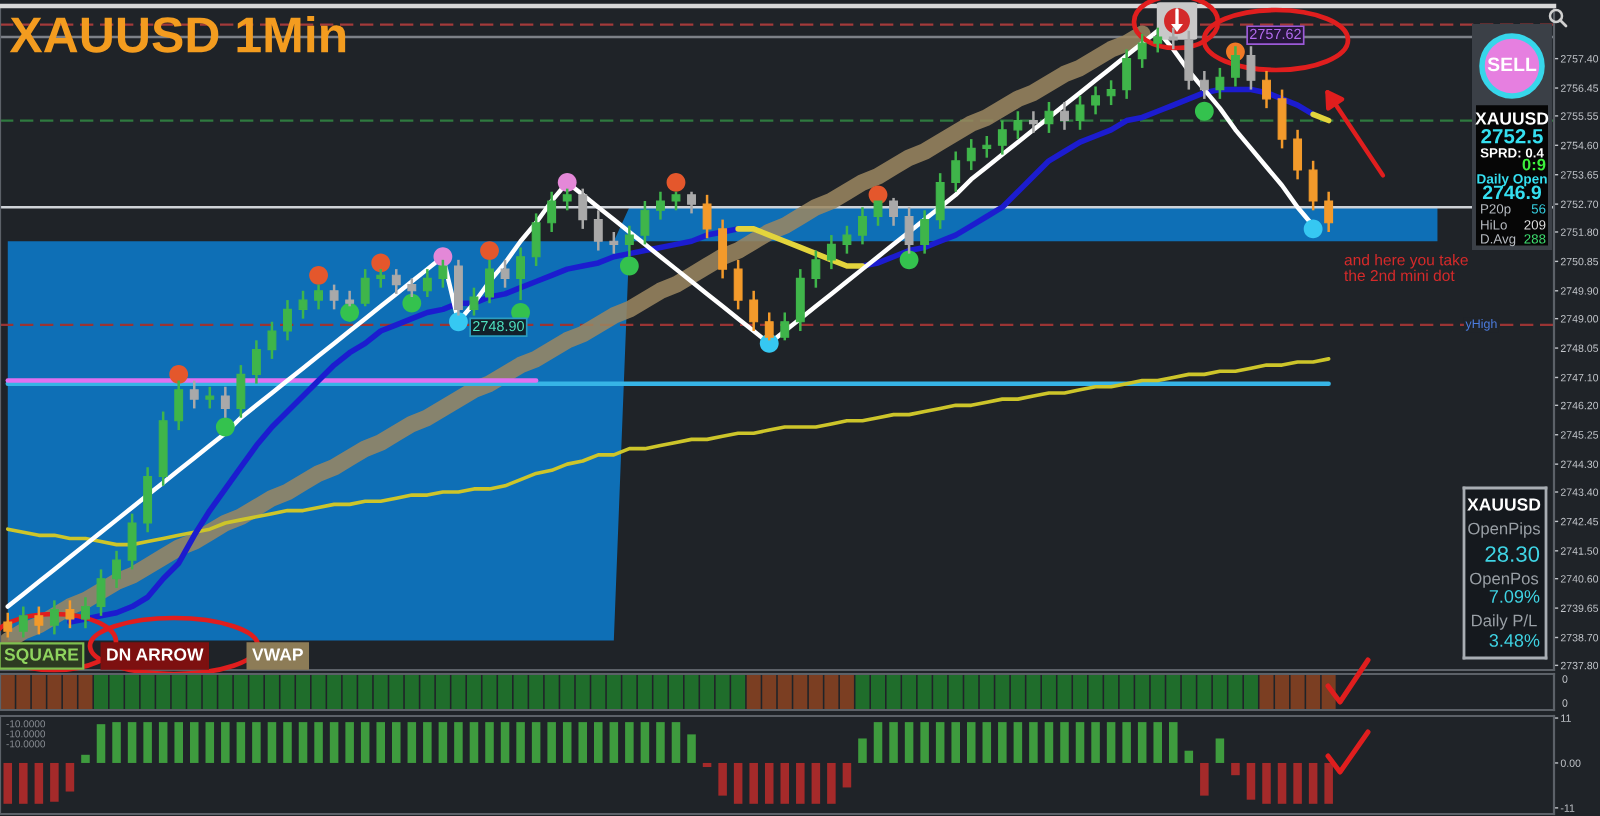 The image size is (1600, 816). I want to click on annotation: XAUUSD, so click(1512, 118).